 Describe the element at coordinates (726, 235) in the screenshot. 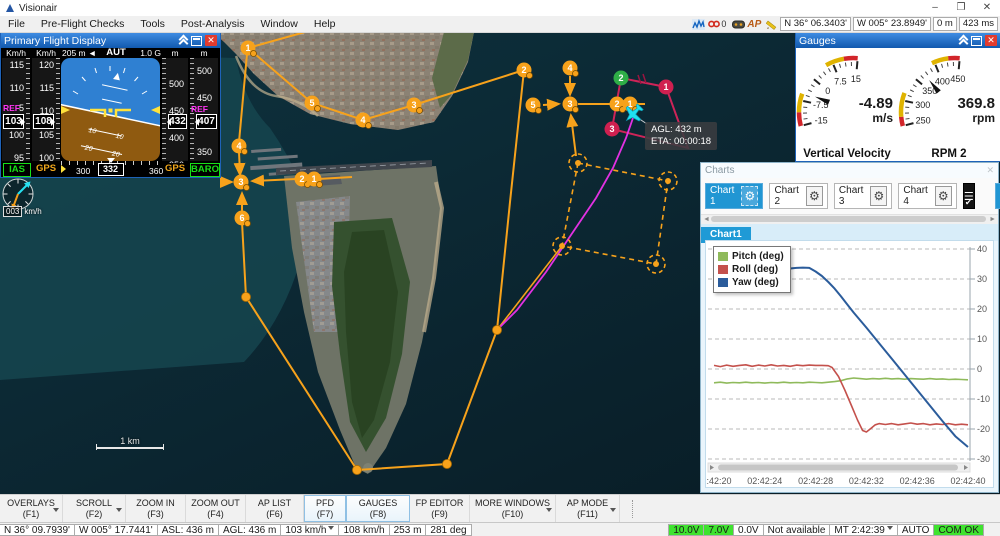

I see `tab-chart1: Chart1` at that location.